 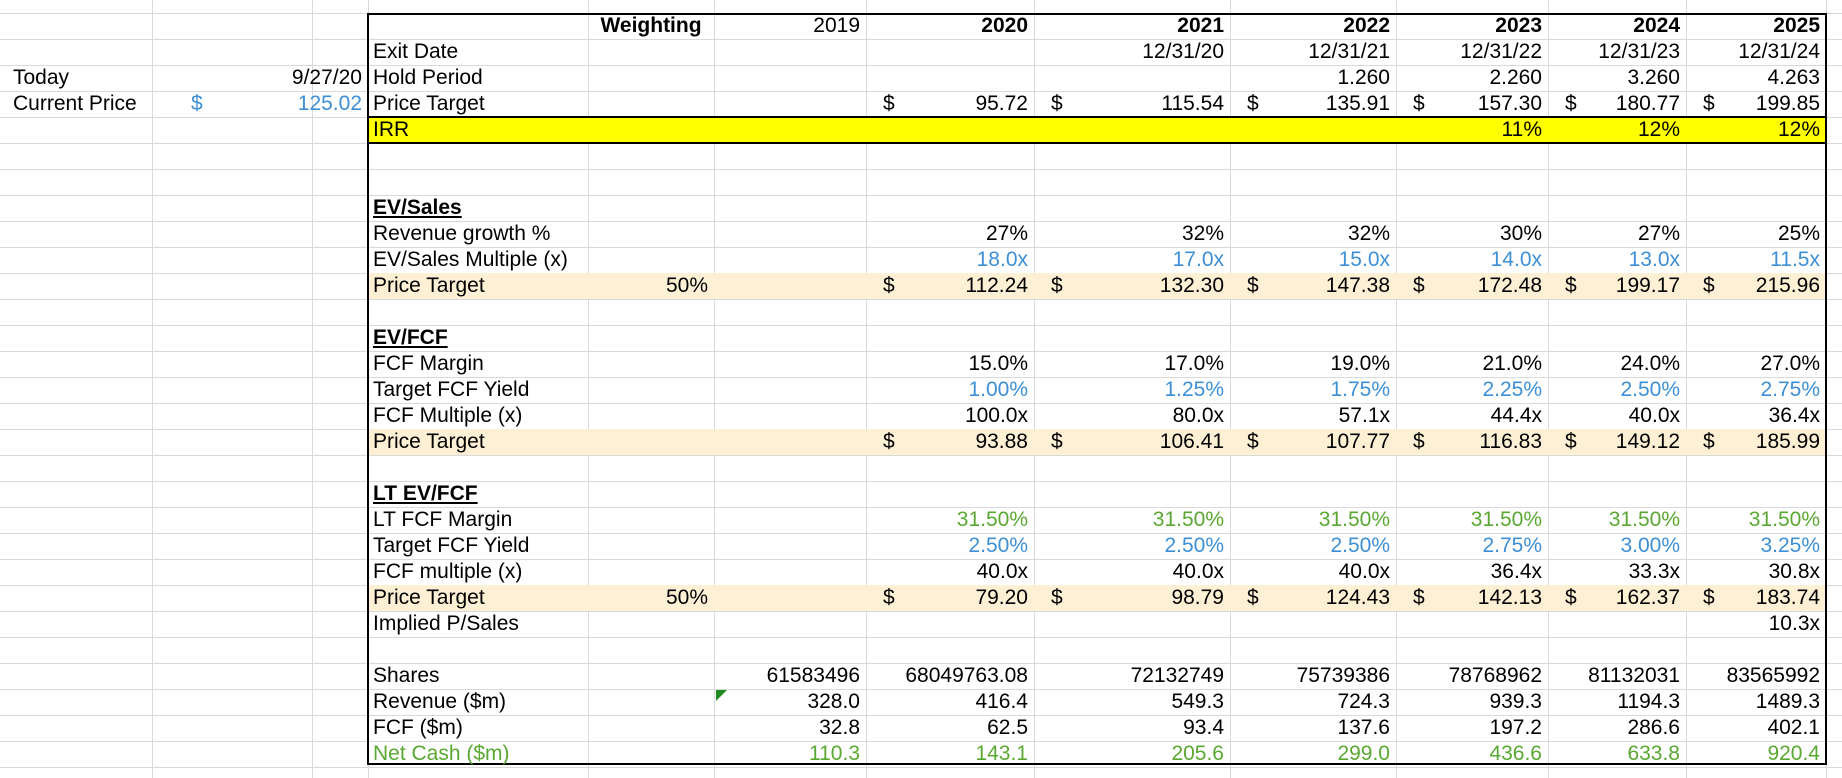 What do you see at coordinates (998, 389) in the screenshot?
I see `target-fcf-yield-2020: 1.00%` at bounding box center [998, 389].